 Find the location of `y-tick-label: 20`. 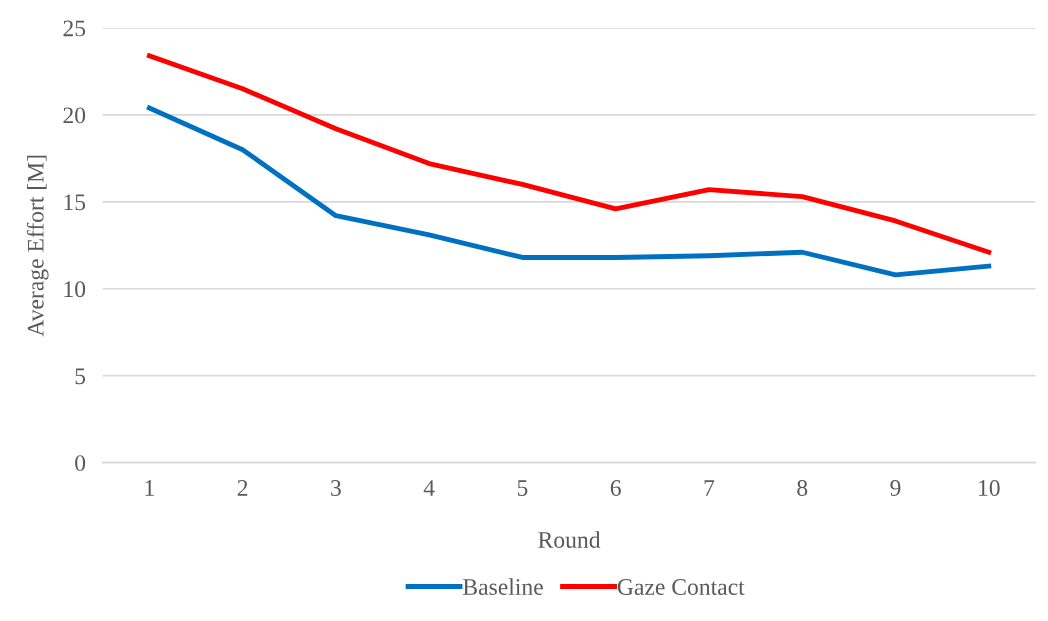

y-tick-label: 20 is located at coordinates (74, 115).